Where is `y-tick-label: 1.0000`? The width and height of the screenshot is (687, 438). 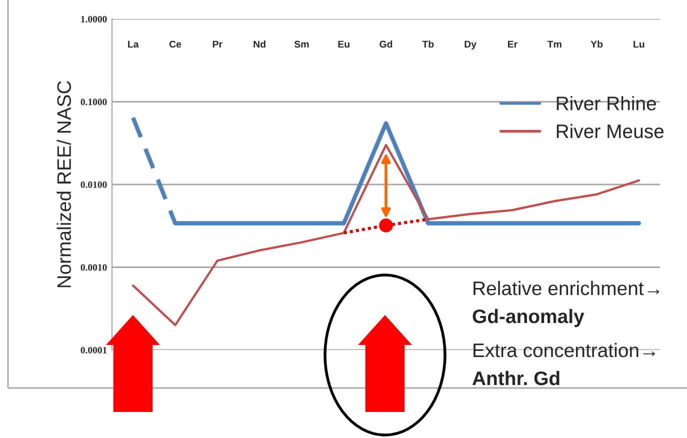
y-tick-label: 1.0000 is located at coordinates (94, 19).